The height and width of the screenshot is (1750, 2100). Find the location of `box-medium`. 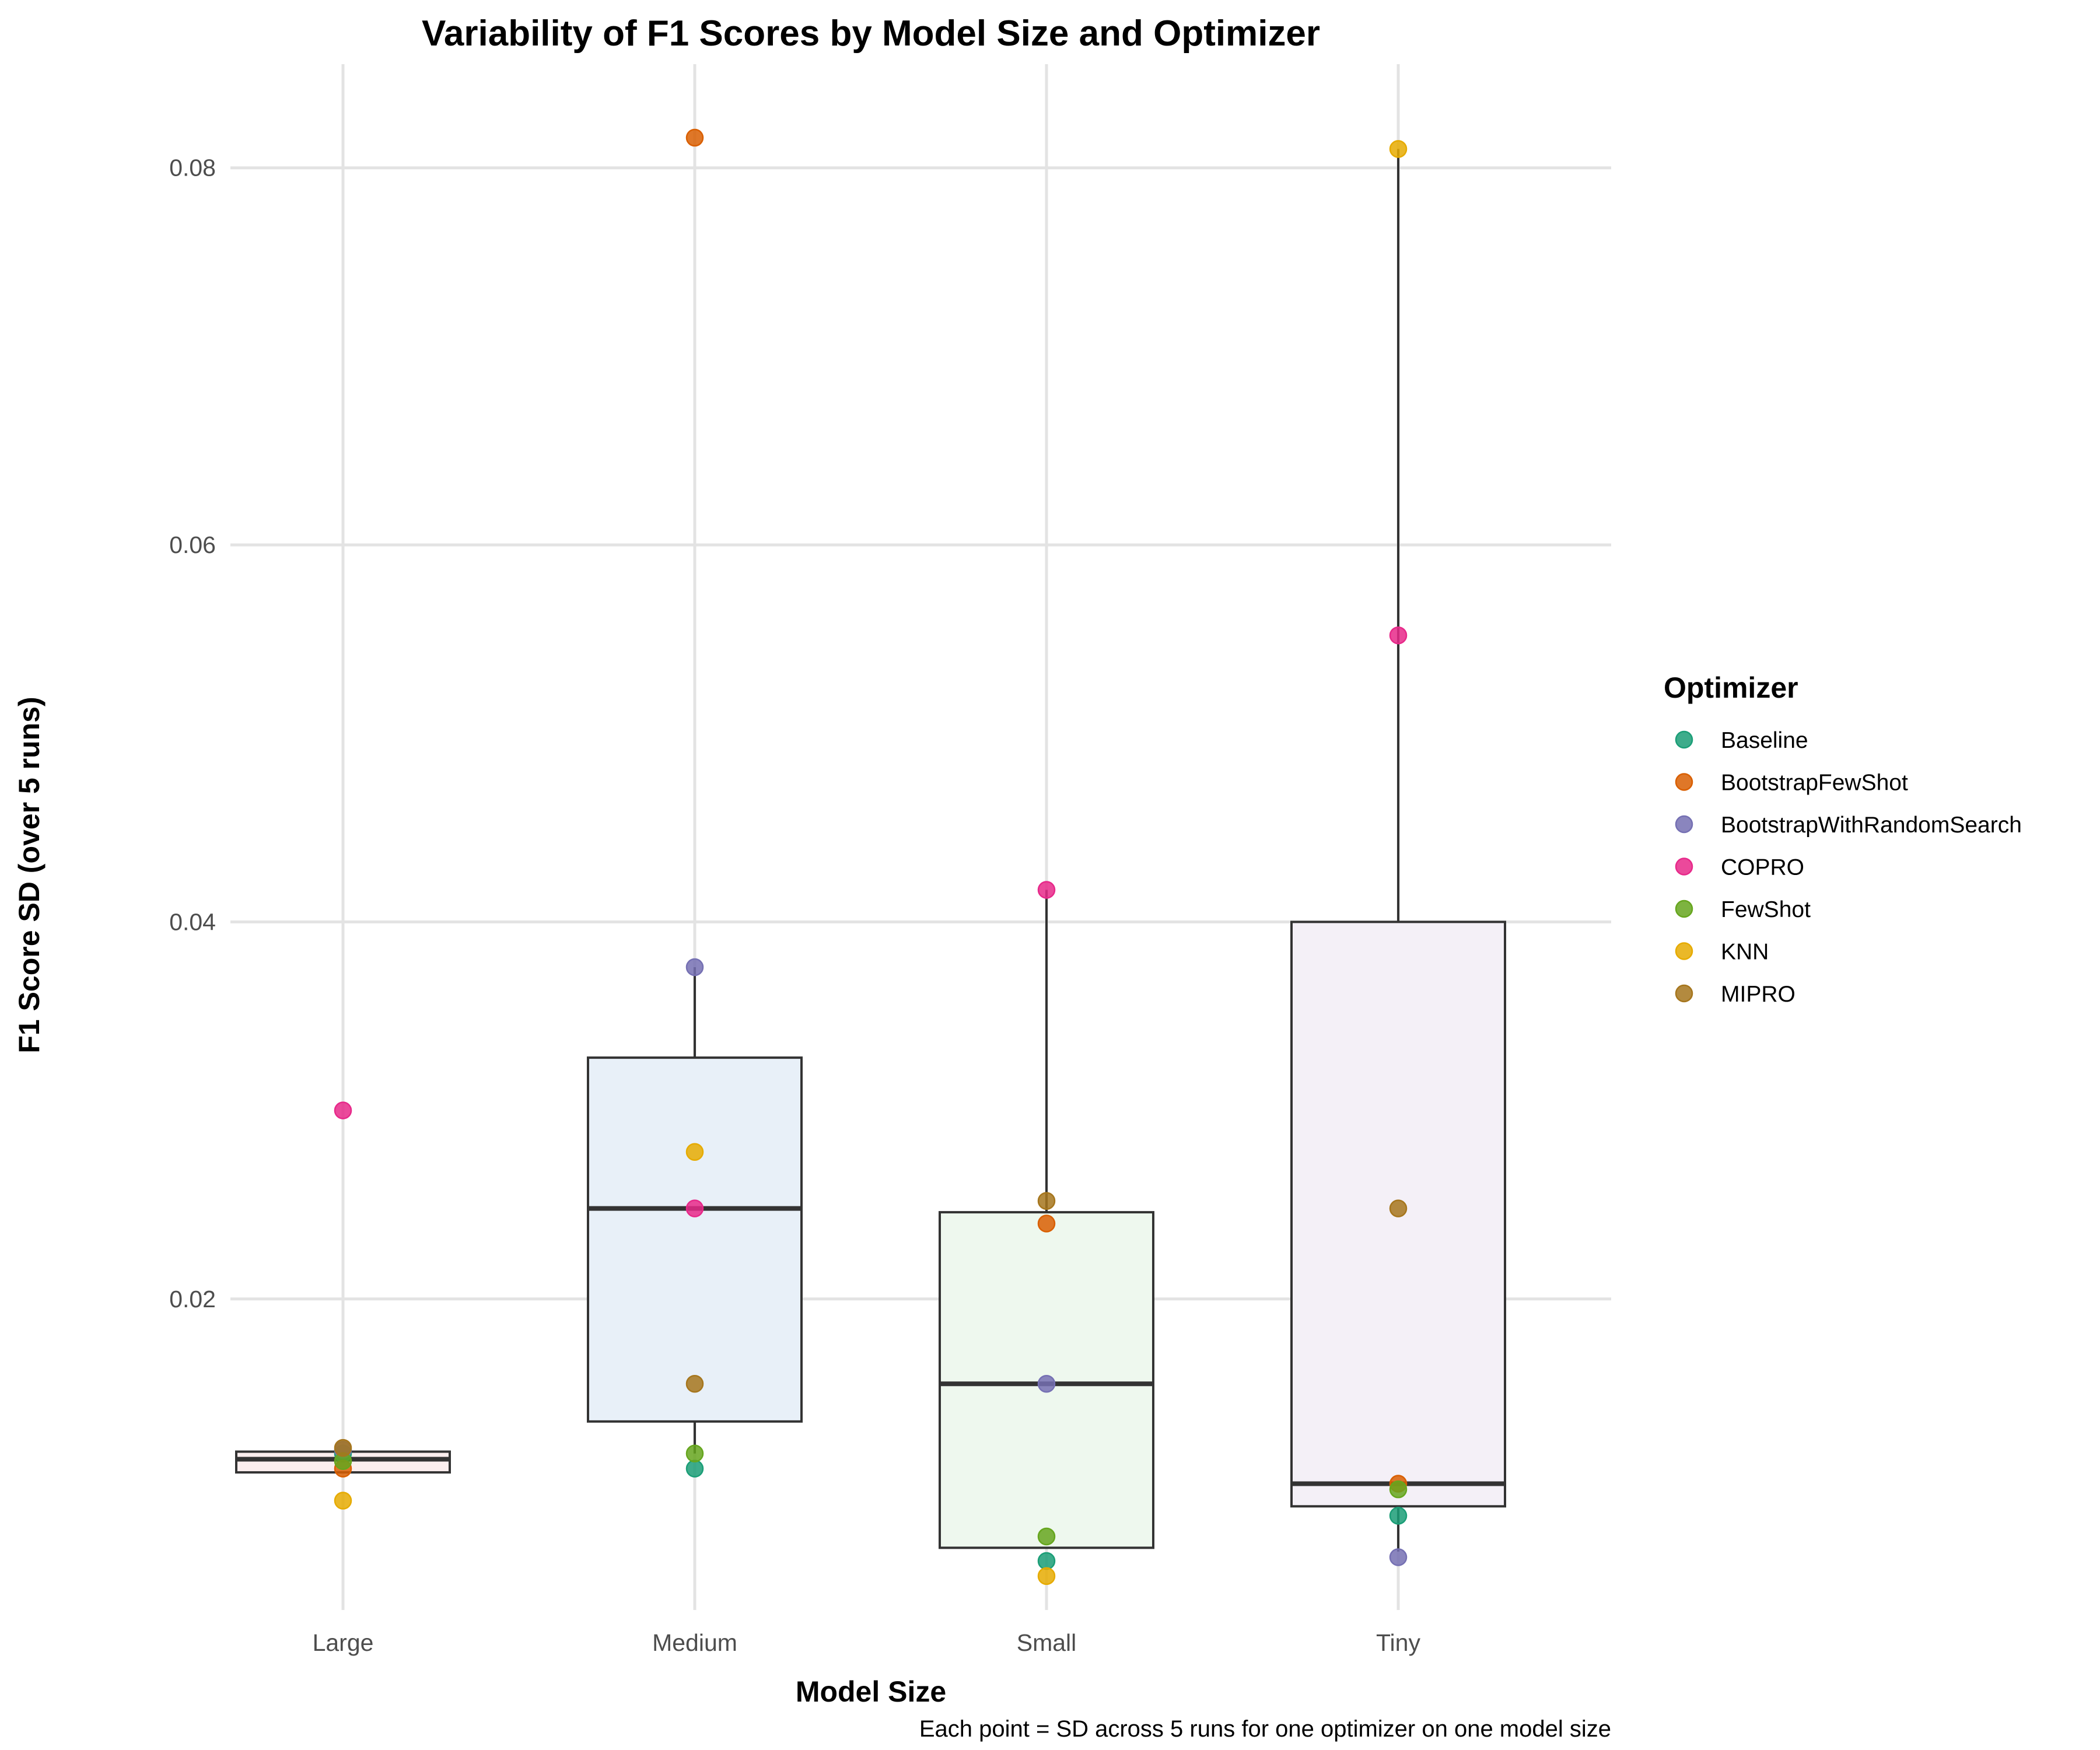

box-medium is located at coordinates (695, 1239).